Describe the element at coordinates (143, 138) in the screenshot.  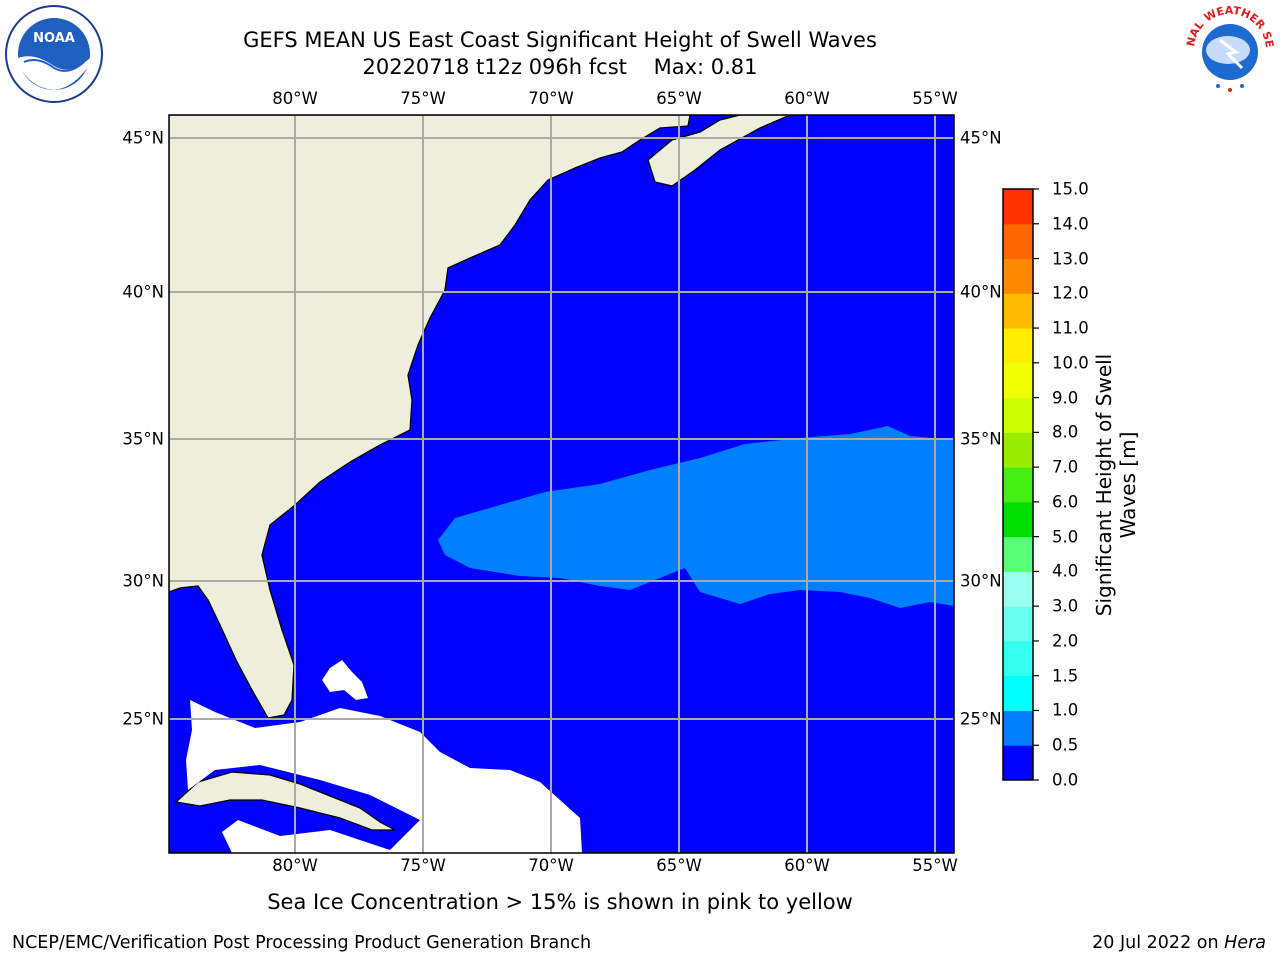
I see `lat-label-left: 45°N` at that location.